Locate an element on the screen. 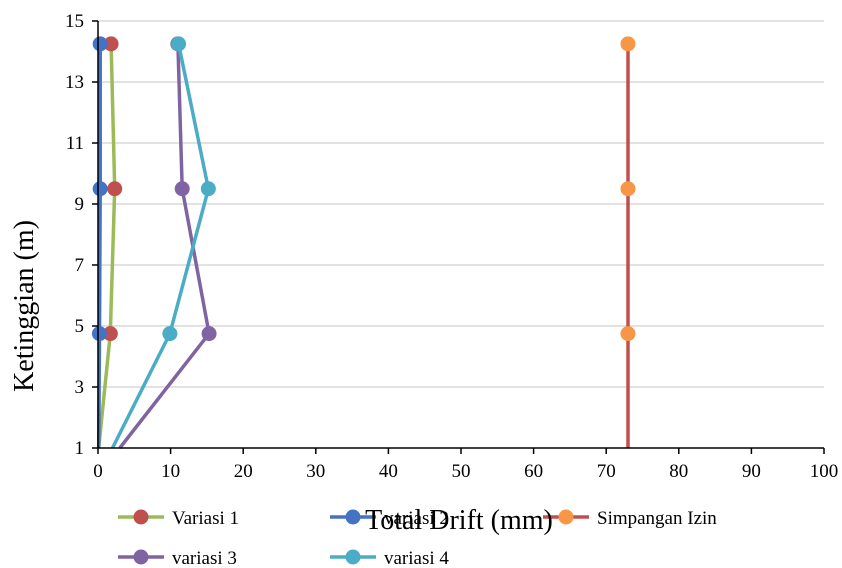 The width and height of the screenshot is (842, 568). x-tick-label-30: 30 is located at coordinates (315, 471).